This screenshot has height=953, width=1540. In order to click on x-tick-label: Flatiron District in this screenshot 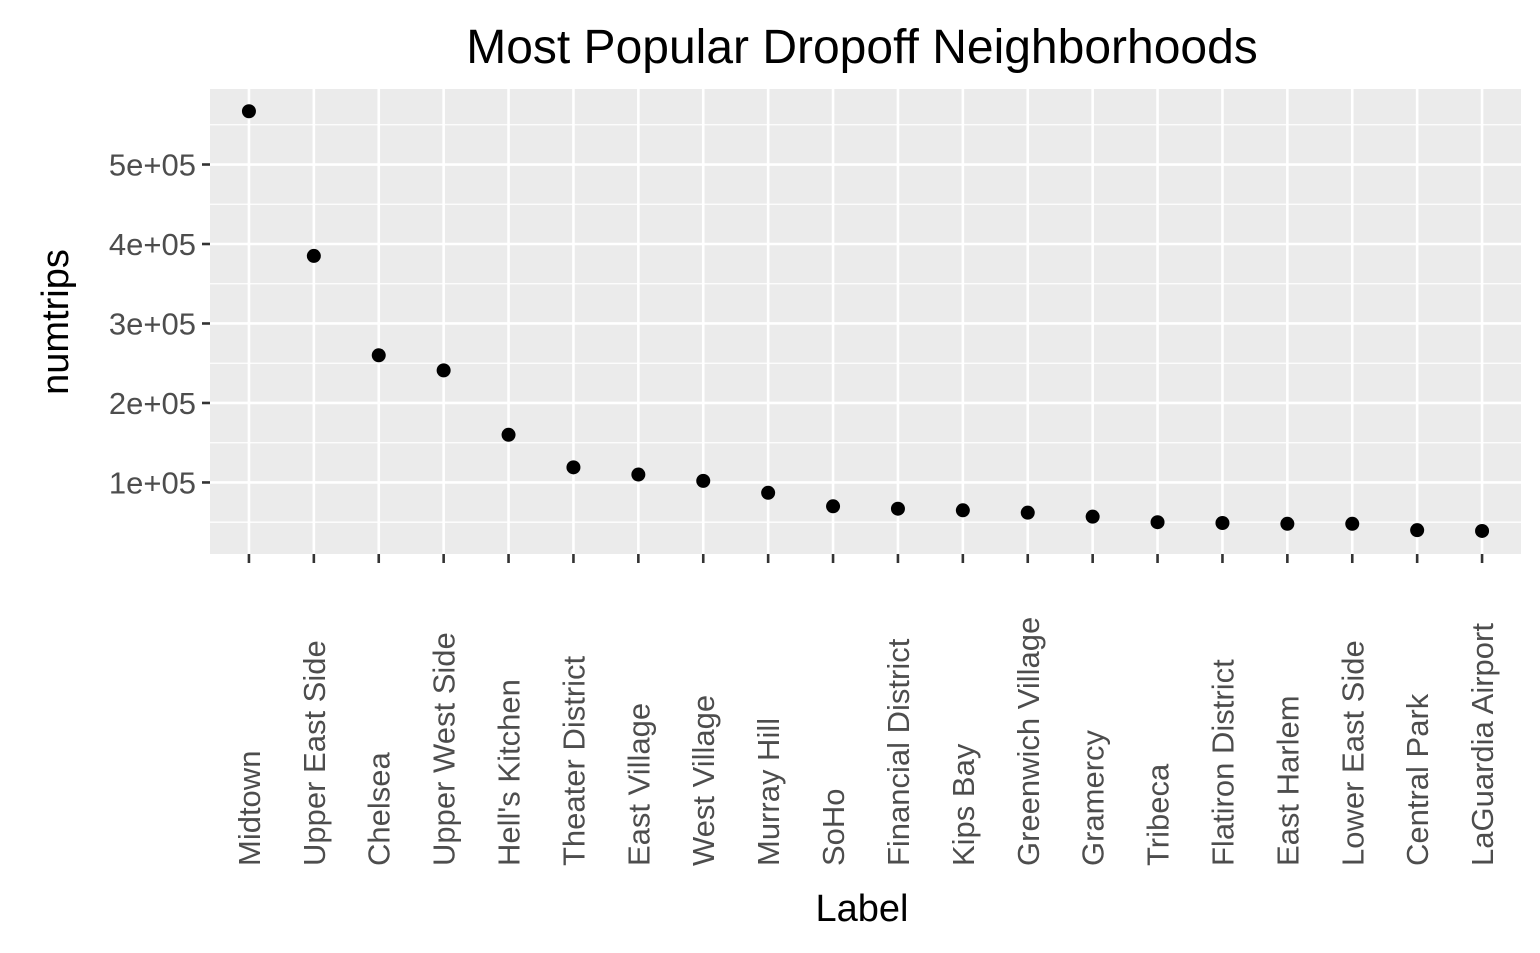, I will do `click(1222, 762)`.